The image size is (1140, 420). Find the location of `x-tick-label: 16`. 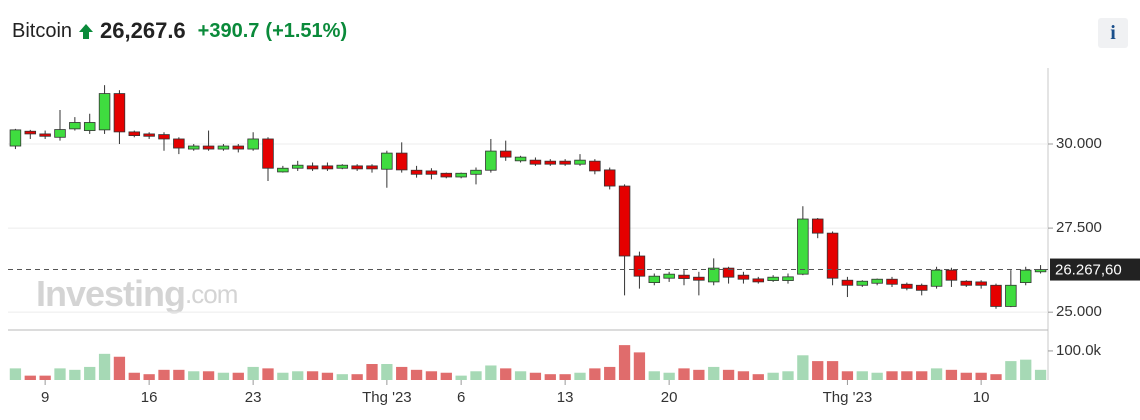

x-tick-label: 16 is located at coordinates (149, 397).